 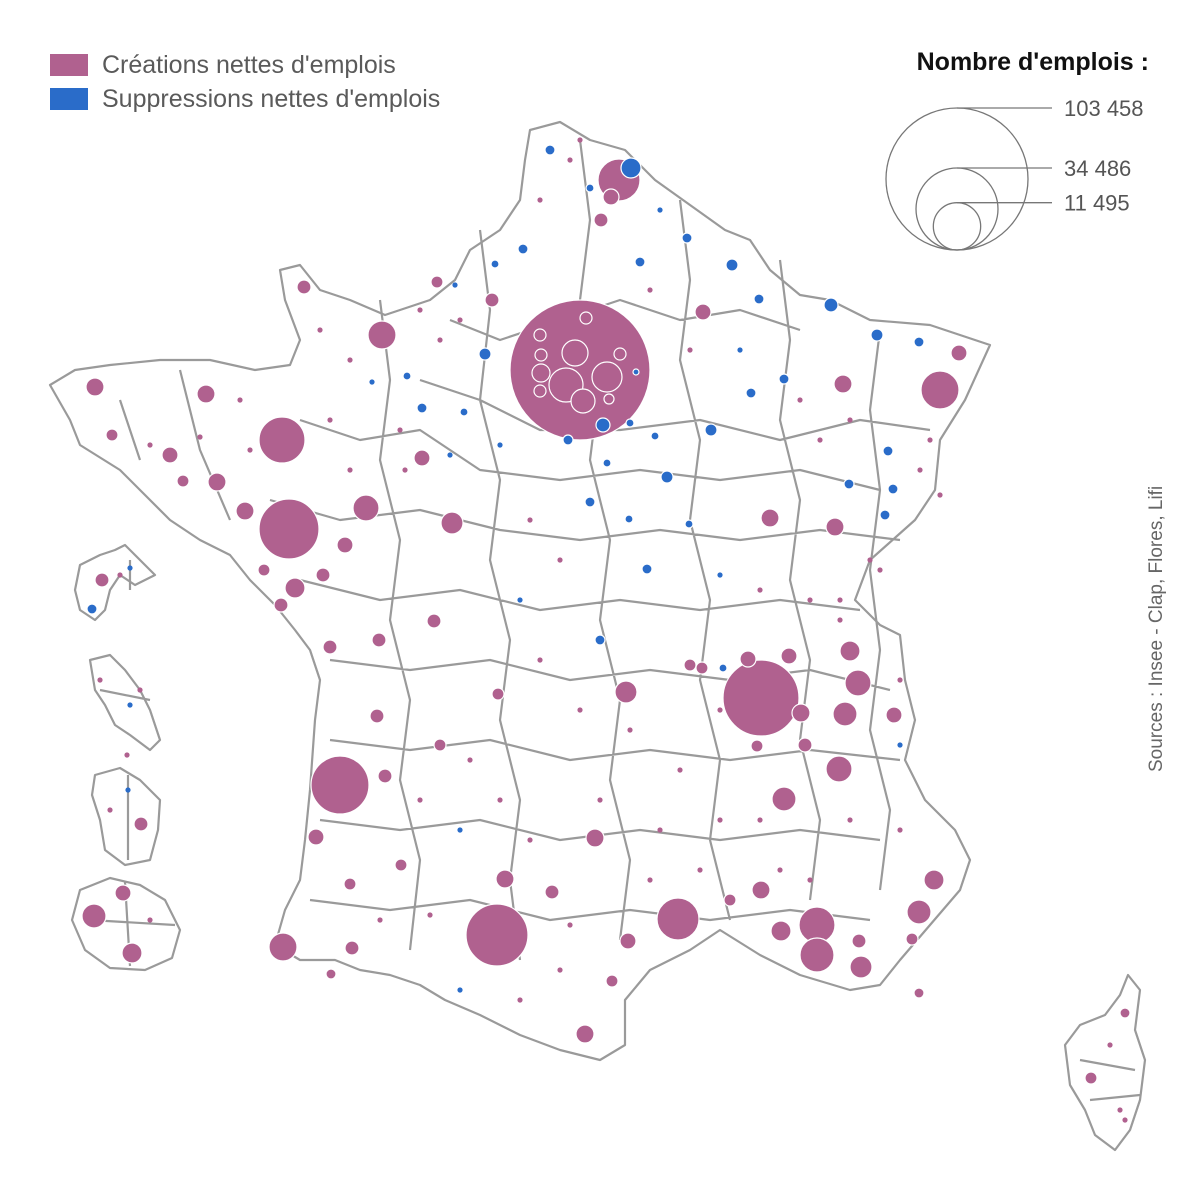 I want to click on size-legend-label: 103 458, so click(x=1104, y=108).